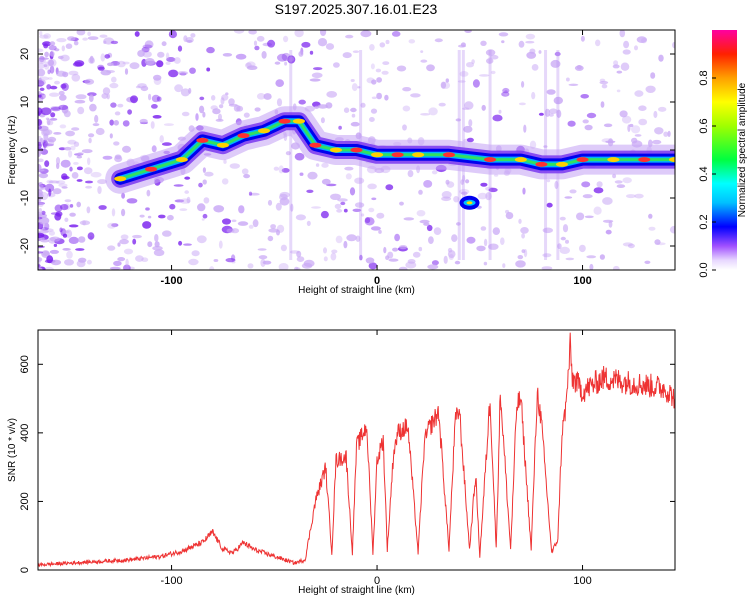 The width and height of the screenshot is (750, 600). I want to click on colorbar-tick-label: 0.8, so click(704, 77).